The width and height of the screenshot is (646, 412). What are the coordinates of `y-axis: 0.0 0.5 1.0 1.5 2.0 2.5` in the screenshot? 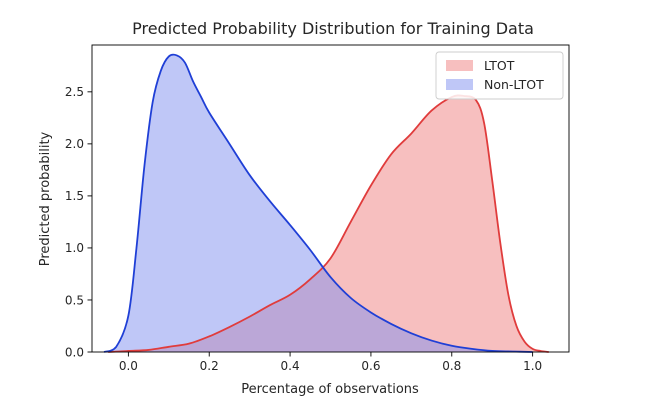 It's located at (78, 222).